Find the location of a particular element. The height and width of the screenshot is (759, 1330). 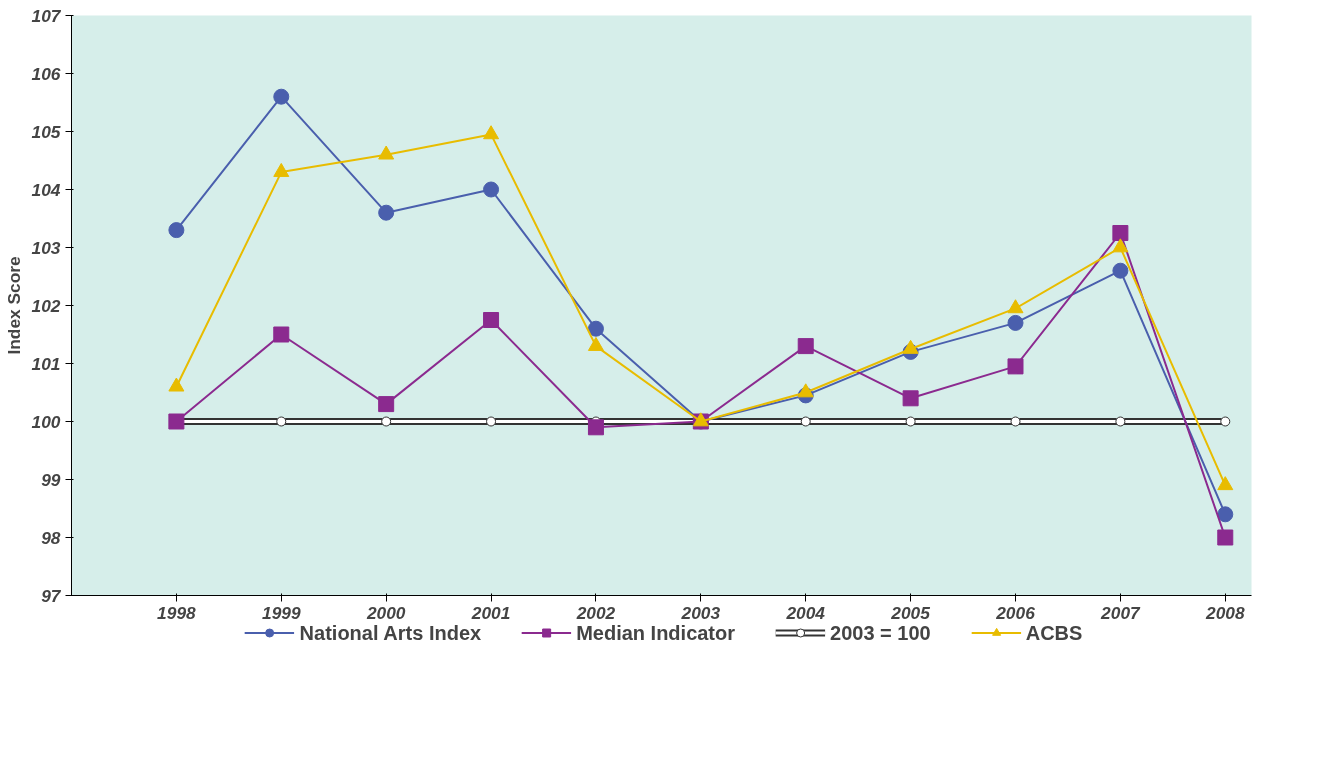

x-tick-label: 2000 is located at coordinates (385, 612).